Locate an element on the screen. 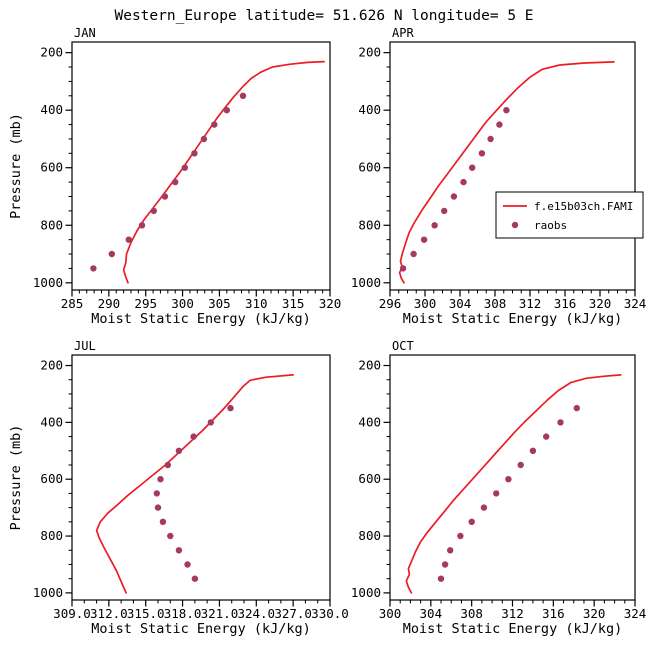  legend: f.e15b03ch.FAMI raobs is located at coordinates (569, 215).